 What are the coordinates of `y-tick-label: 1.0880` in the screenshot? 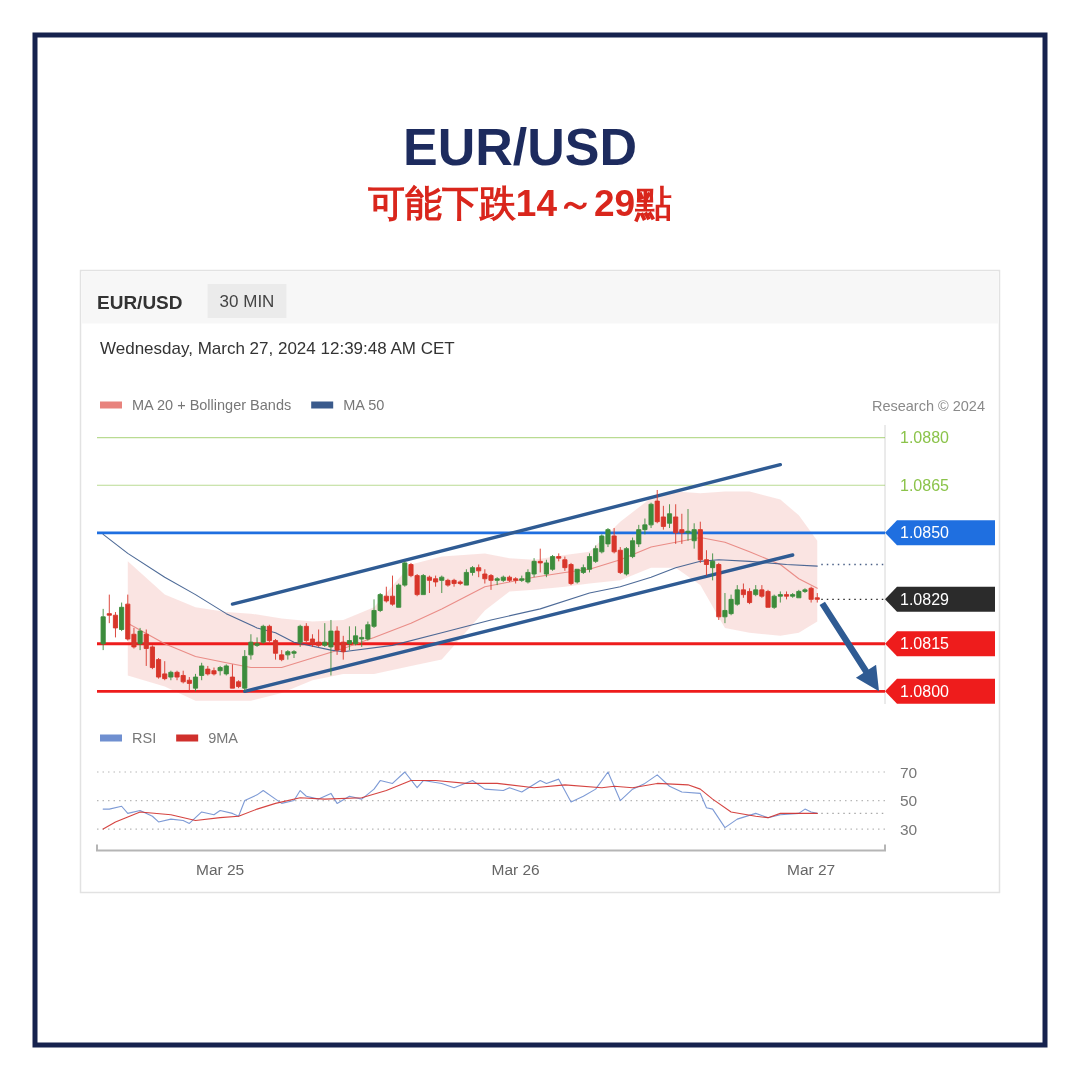 It's located at (925, 438).